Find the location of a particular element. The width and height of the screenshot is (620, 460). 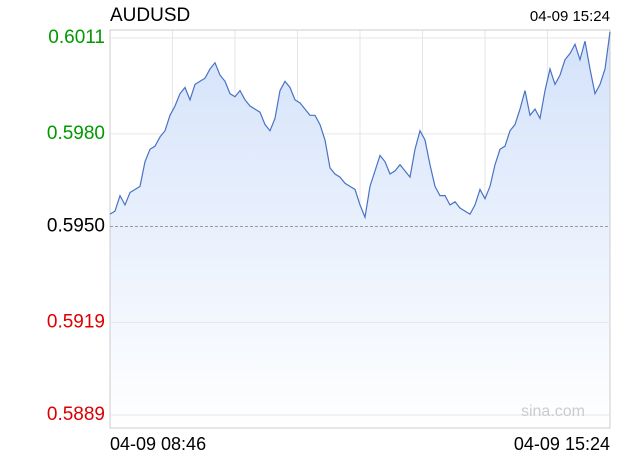

y-tick-label: 0.5919 is located at coordinates (76, 321).